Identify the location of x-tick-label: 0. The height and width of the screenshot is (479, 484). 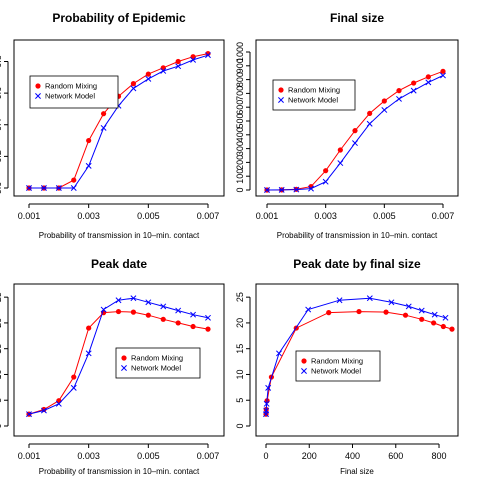
(265, 456).